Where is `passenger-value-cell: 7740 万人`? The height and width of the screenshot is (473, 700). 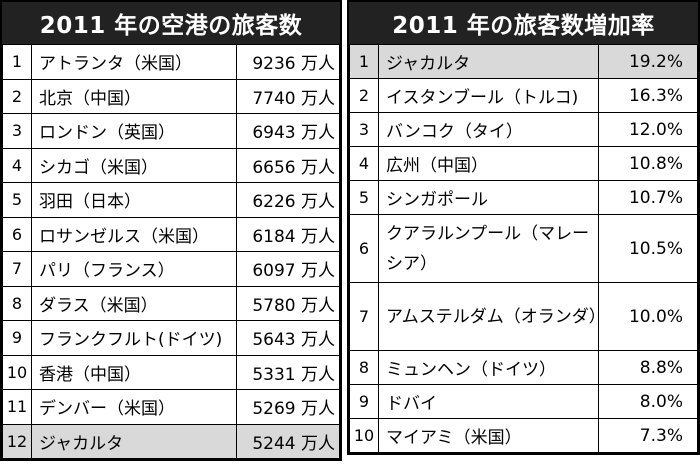 passenger-value-cell: 7740 万人 is located at coordinates (288, 96).